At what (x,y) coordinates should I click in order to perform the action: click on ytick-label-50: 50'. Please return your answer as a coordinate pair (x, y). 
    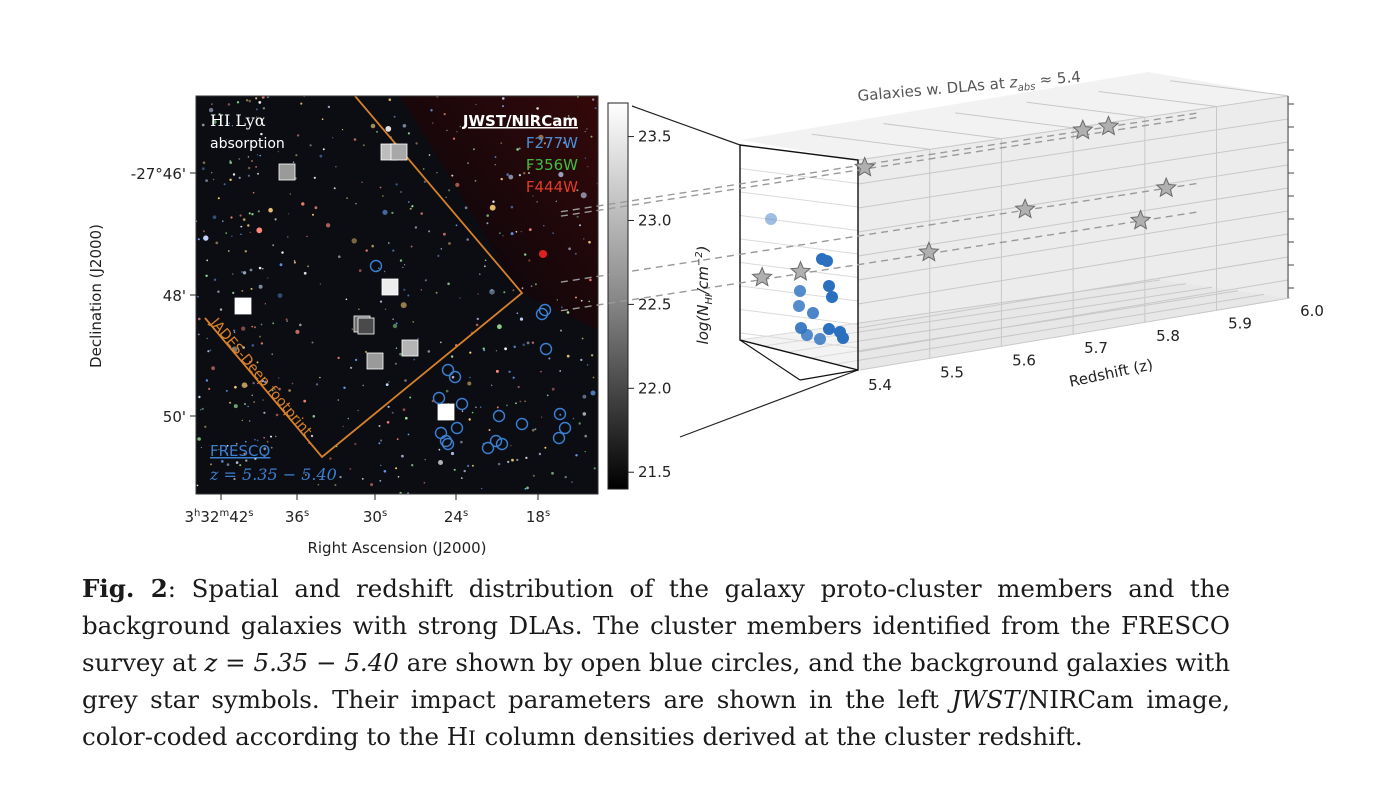
    Looking at the image, I should click on (174, 417).